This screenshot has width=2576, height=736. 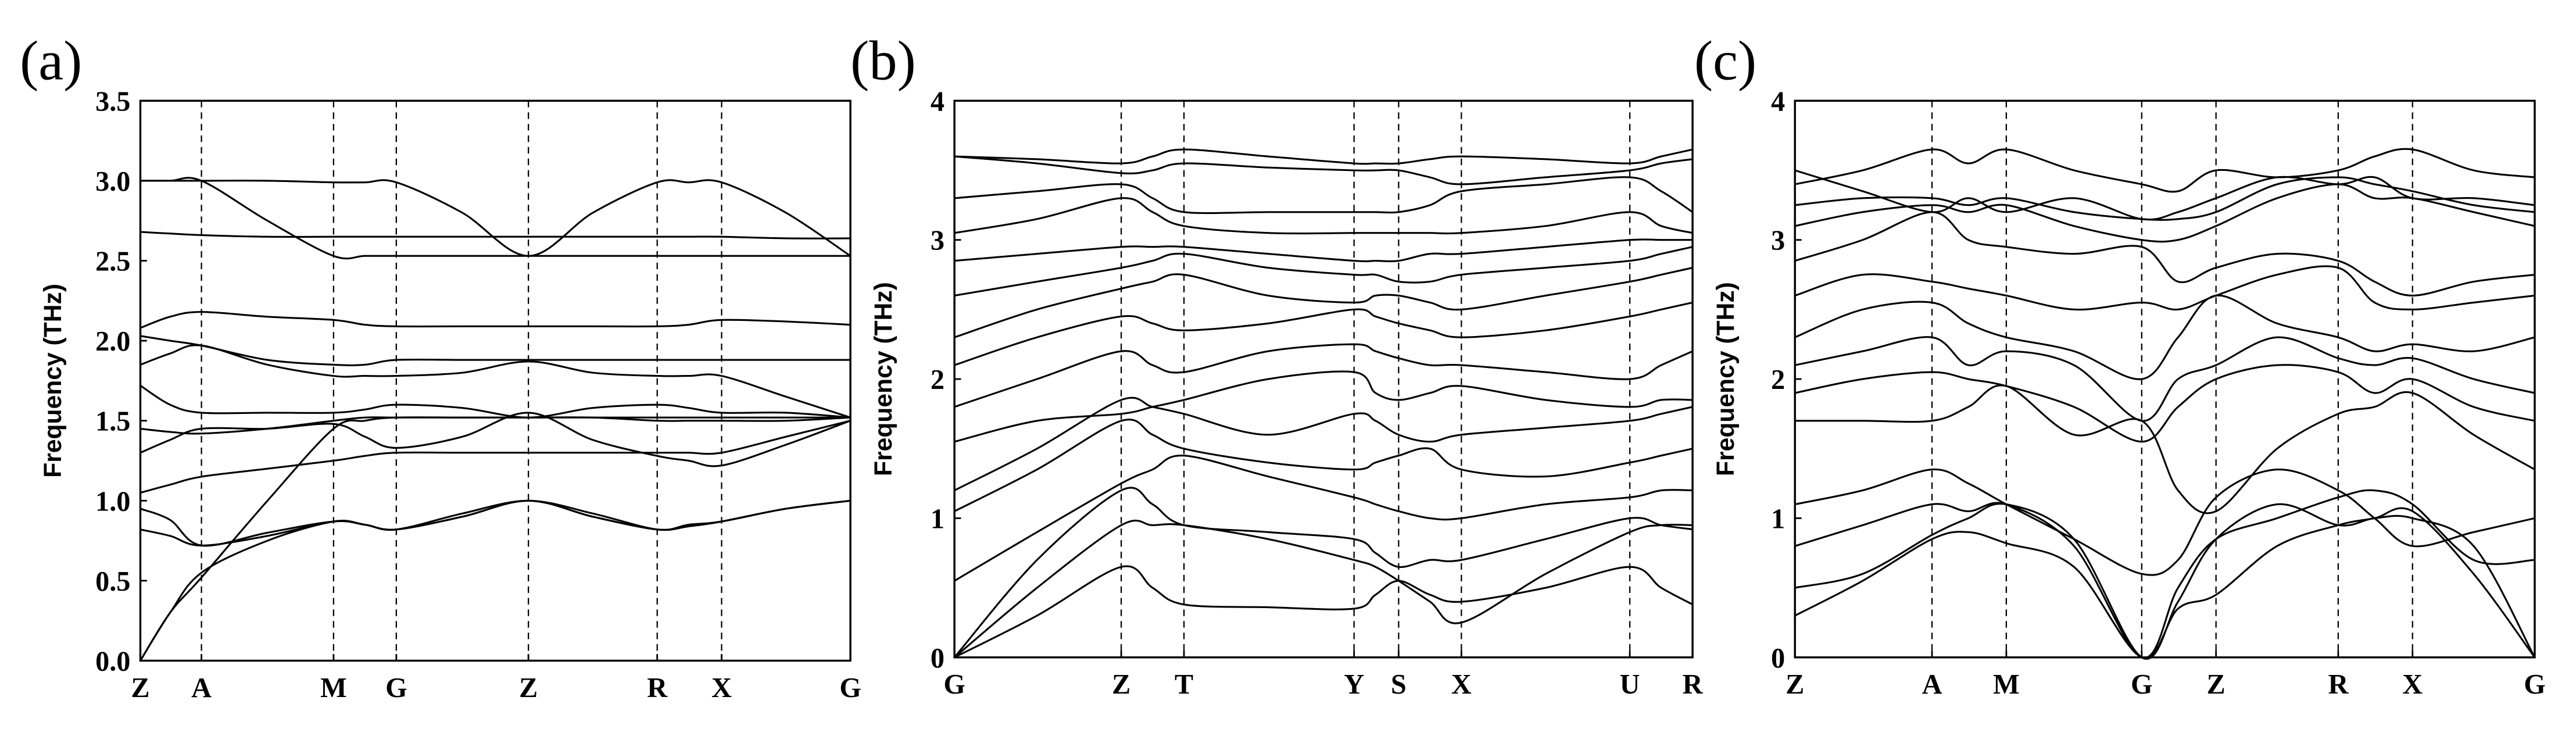 What do you see at coordinates (113, 661) in the screenshot?
I see `y-tick-label: 0.0` at bounding box center [113, 661].